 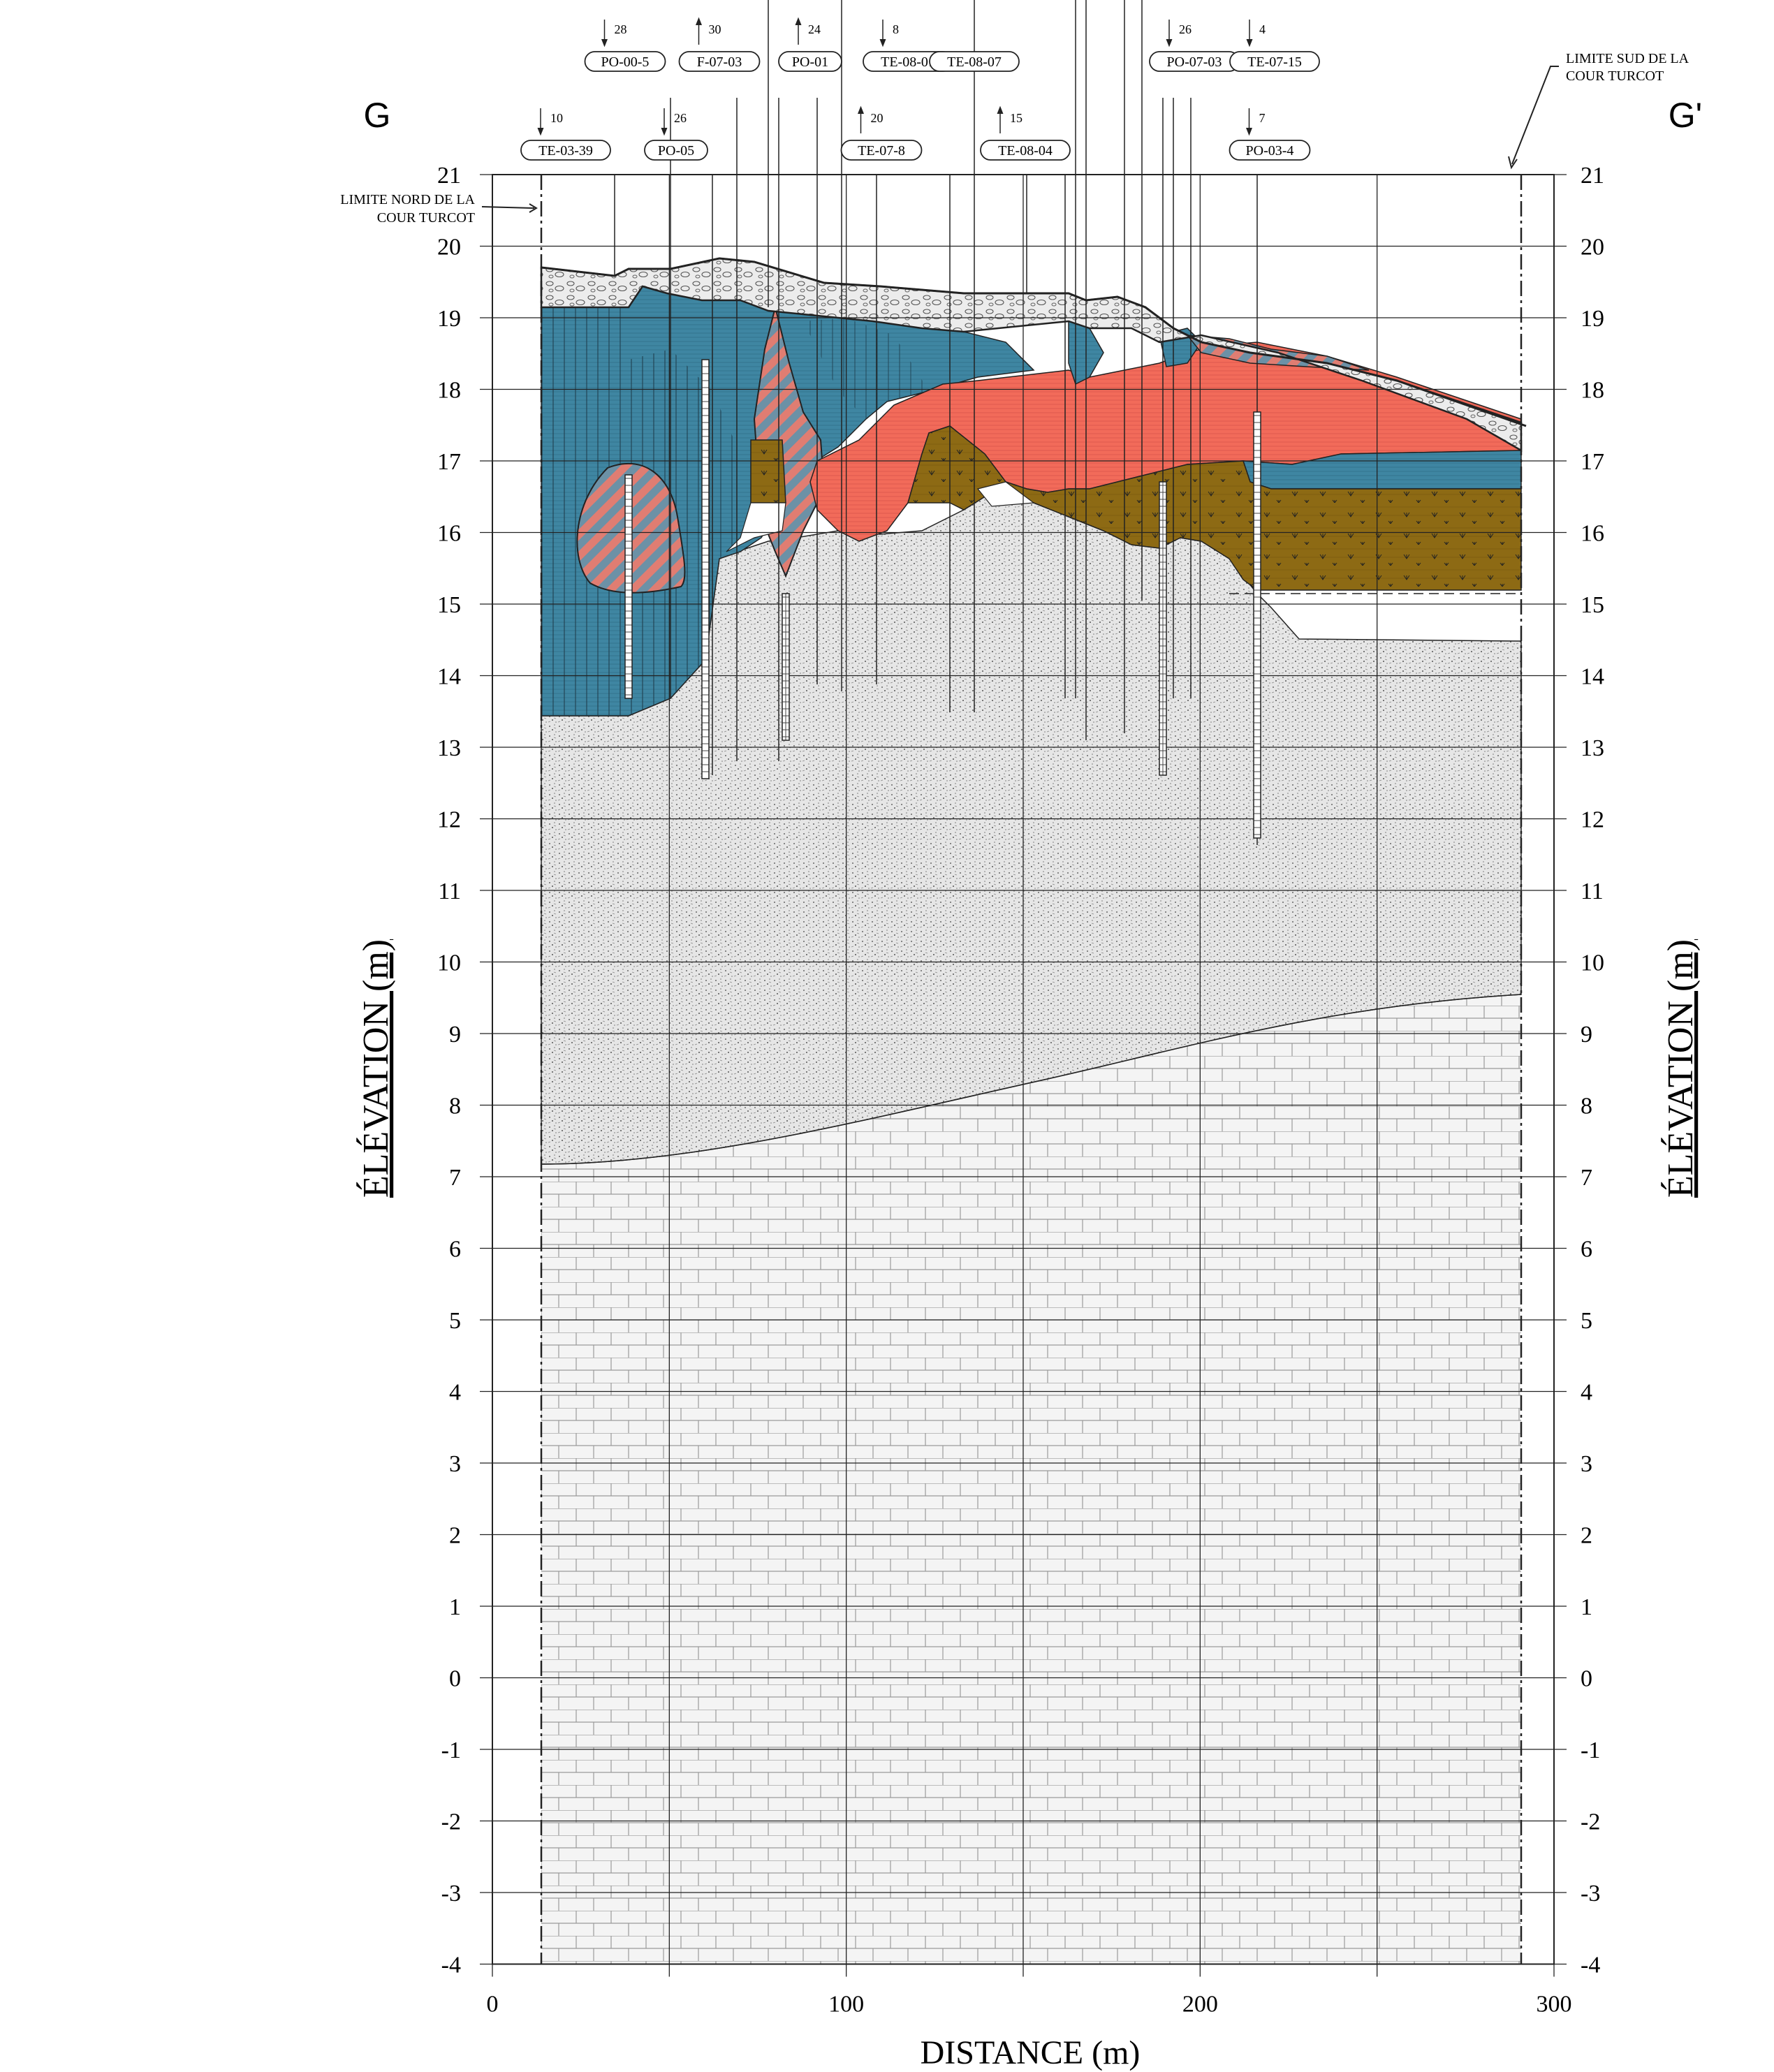 I want to click on borehole-offset: 10, so click(x=557, y=118).